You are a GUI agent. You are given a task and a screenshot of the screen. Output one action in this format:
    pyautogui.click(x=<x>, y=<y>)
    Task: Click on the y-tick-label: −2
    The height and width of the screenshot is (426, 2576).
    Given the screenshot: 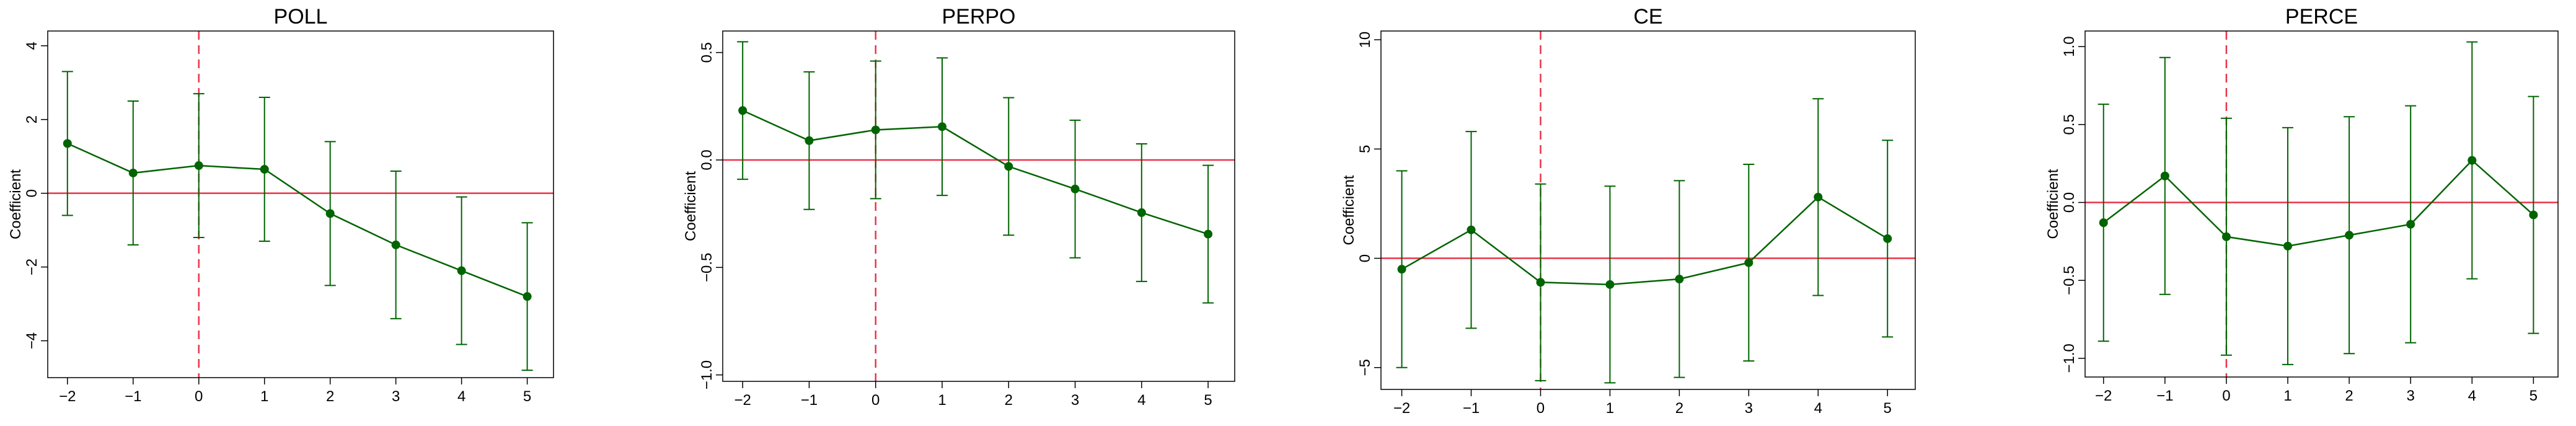 What is the action you would take?
    pyautogui.click(x=32, y=267)
    